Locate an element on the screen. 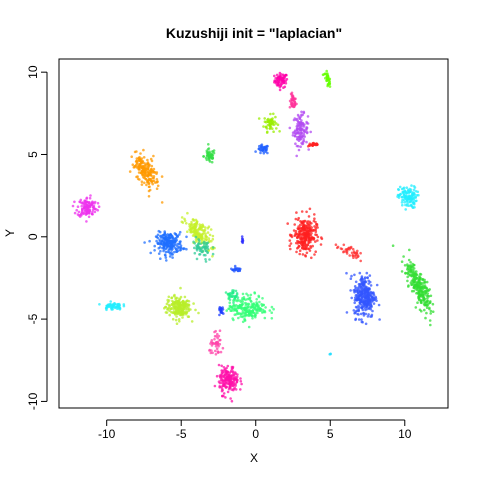 This screenshot has height=485, width=480. chart-title: Kuzushiji init = "laplacian" is located at coordinates (254, 33).